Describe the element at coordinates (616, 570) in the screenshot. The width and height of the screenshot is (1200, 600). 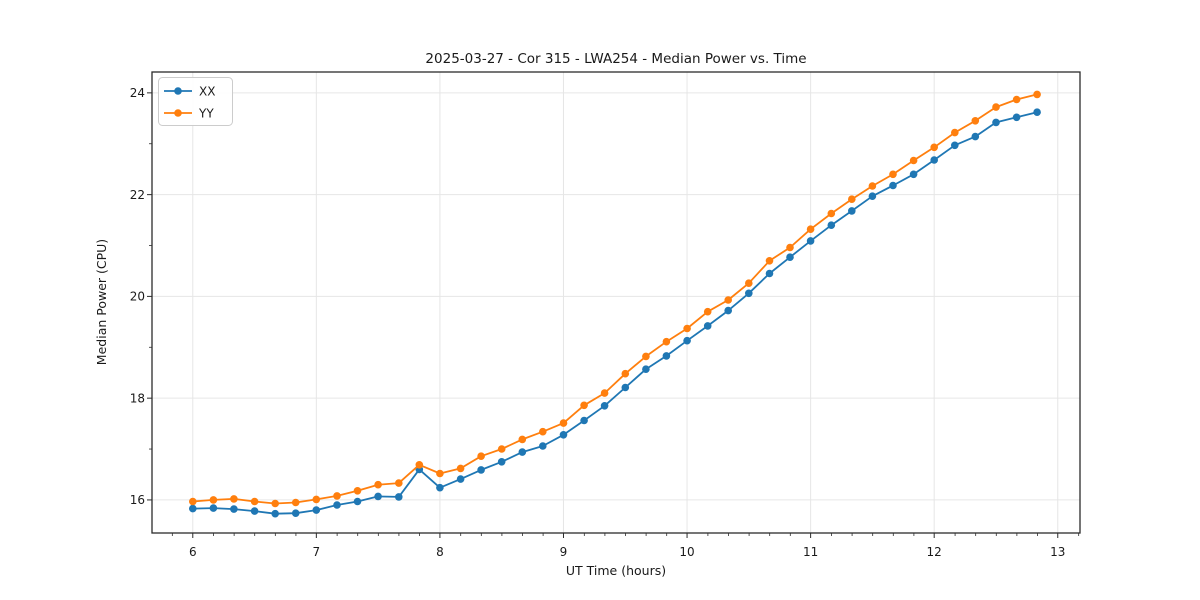
I see `x-axis-label: UT Time (hours)` at that location.